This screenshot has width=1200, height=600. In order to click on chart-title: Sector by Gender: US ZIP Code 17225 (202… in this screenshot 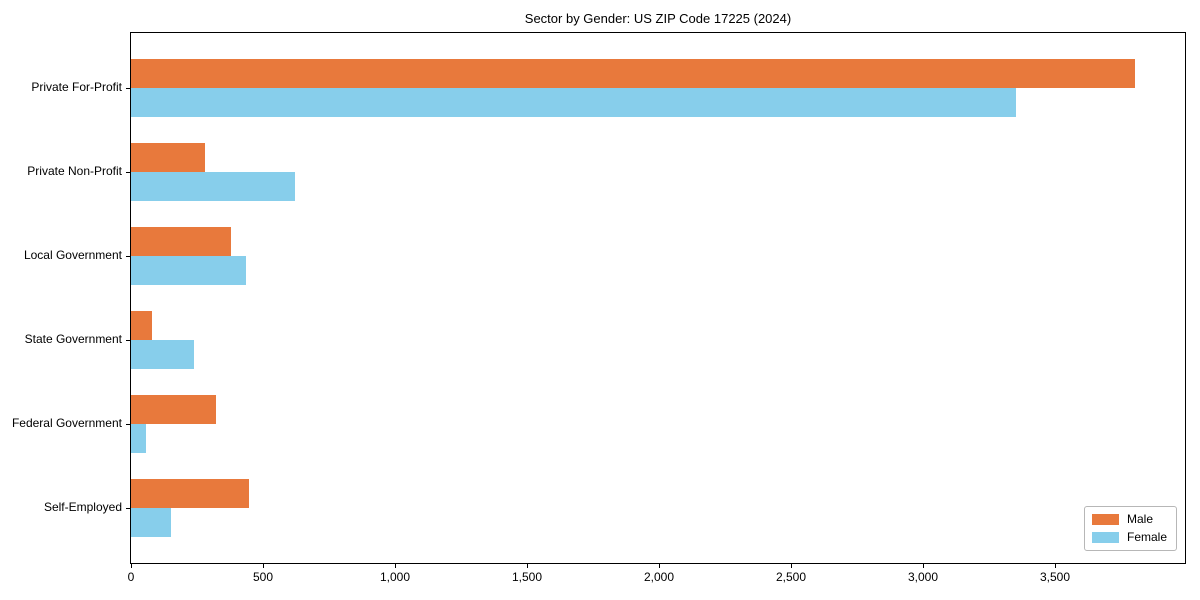, I will do `click(658, 18)`.